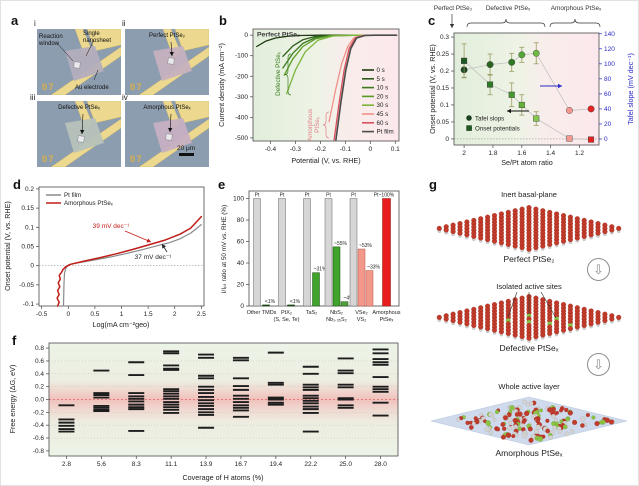 This screenshot has height=486, width=639. What do you see at coordinates (383, 114) in the screenshot?
I see `legend-label: 45 s` at bounding box center [383, 114].